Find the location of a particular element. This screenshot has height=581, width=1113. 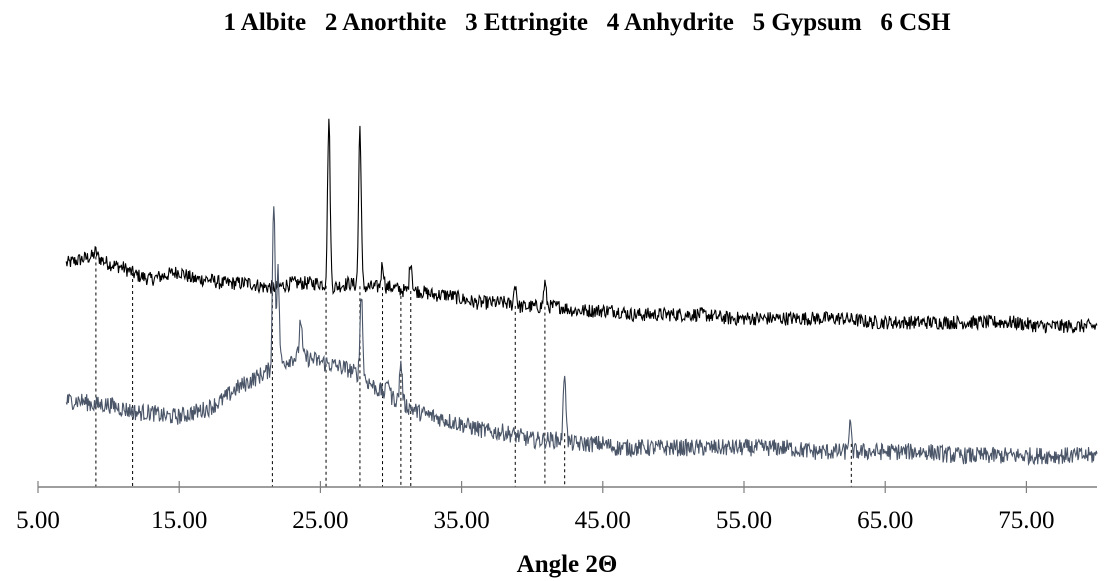

x-axis-label: Angle 2Θ is located at coordinates (567, 564).